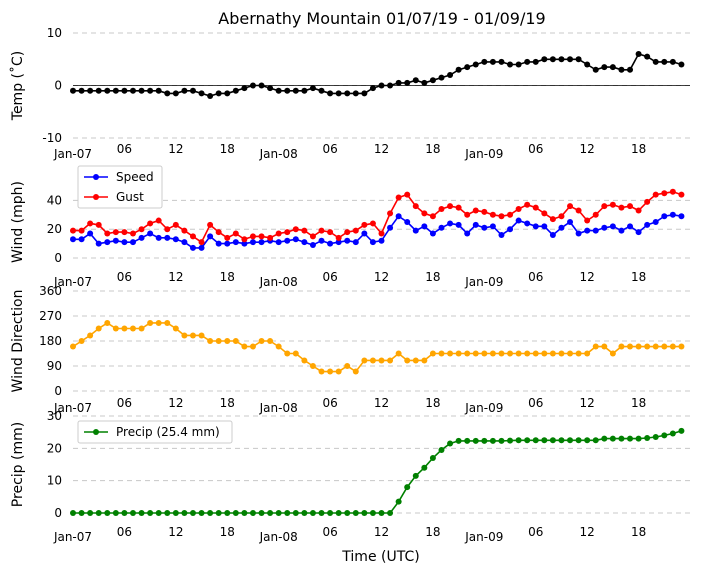 The height and width of the screenshot is (577, 704). What do you see at coordinates (96, 197) in the screenshot?
I see `legend-marker` at bounding box center [96, 197].